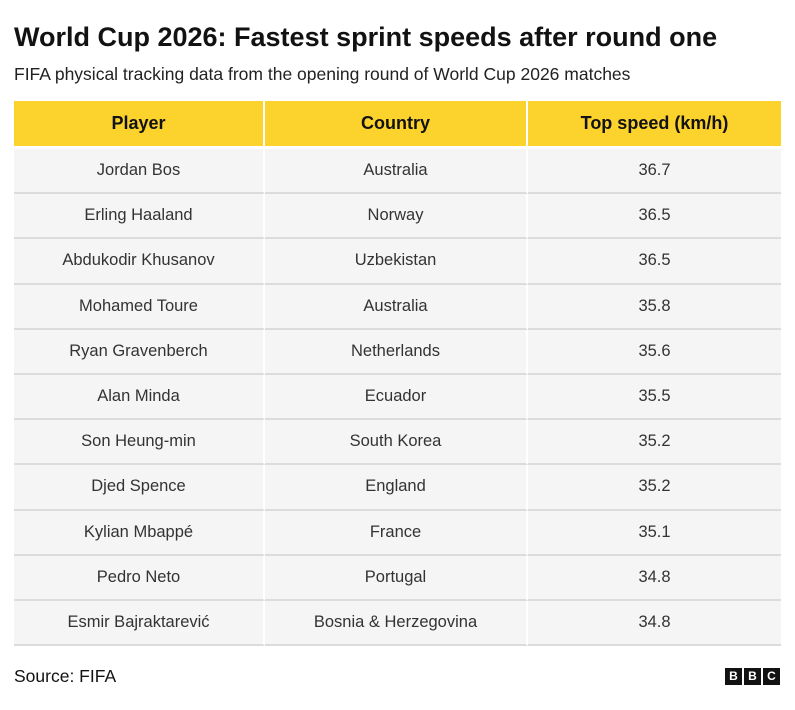 This screenshot has height=710, width=795. Describe the element at coordinates (139, 262) in the screenshot. I see `cell-player: Abdukodir Khusanov` at that location.